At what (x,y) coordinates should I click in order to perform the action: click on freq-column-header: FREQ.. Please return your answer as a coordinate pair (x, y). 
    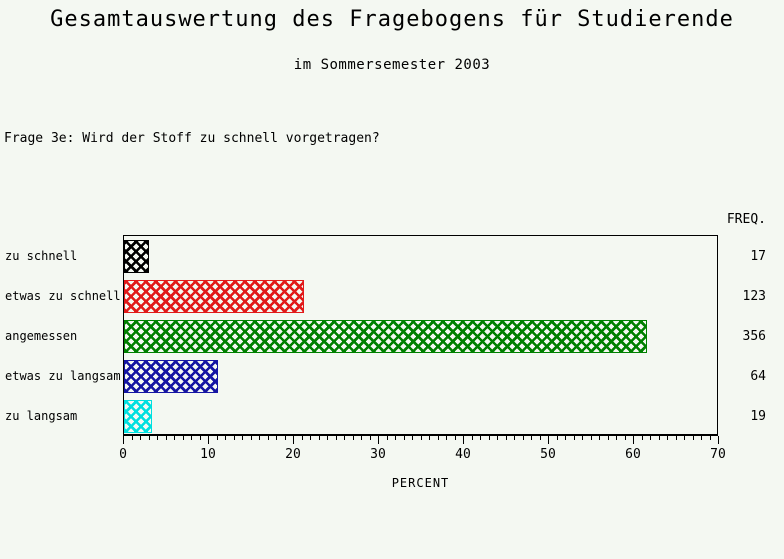
    Looking at the image, I should click on (746, 219).